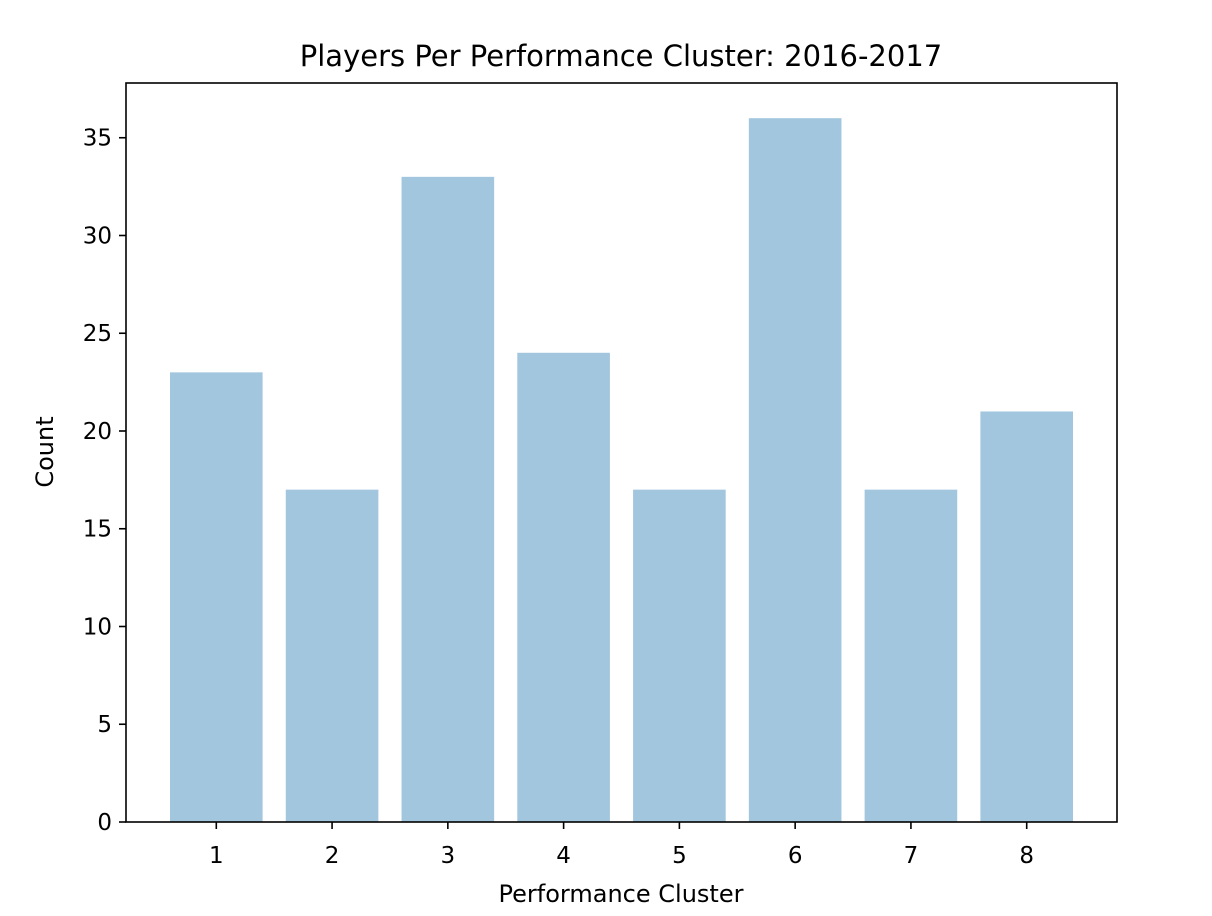  Describe the element at coordinates (679, 856) in the screenshot. I see `x-tick-label: 5` at that location.